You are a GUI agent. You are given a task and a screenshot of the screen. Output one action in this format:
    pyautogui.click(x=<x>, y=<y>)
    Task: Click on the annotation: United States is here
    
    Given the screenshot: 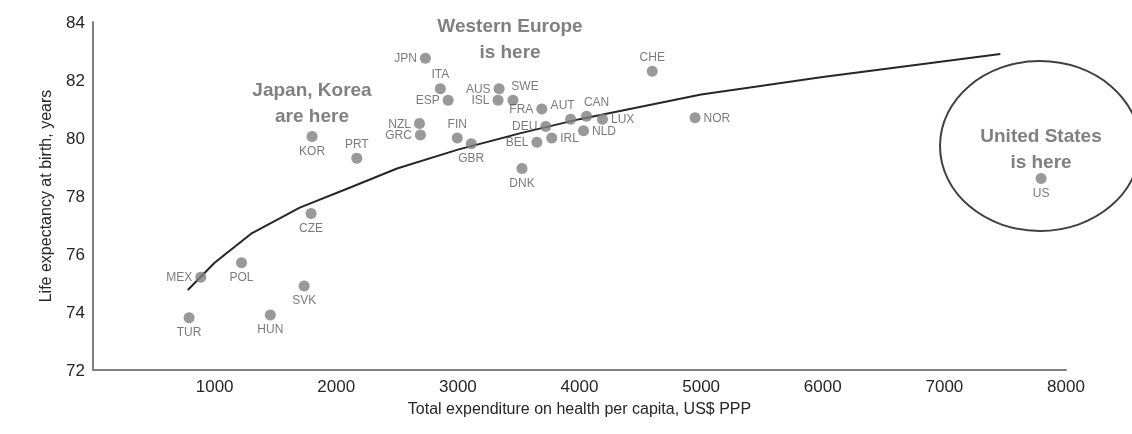 What is the action you would take?
    pyautogui.click(x=1041, y=148)
    